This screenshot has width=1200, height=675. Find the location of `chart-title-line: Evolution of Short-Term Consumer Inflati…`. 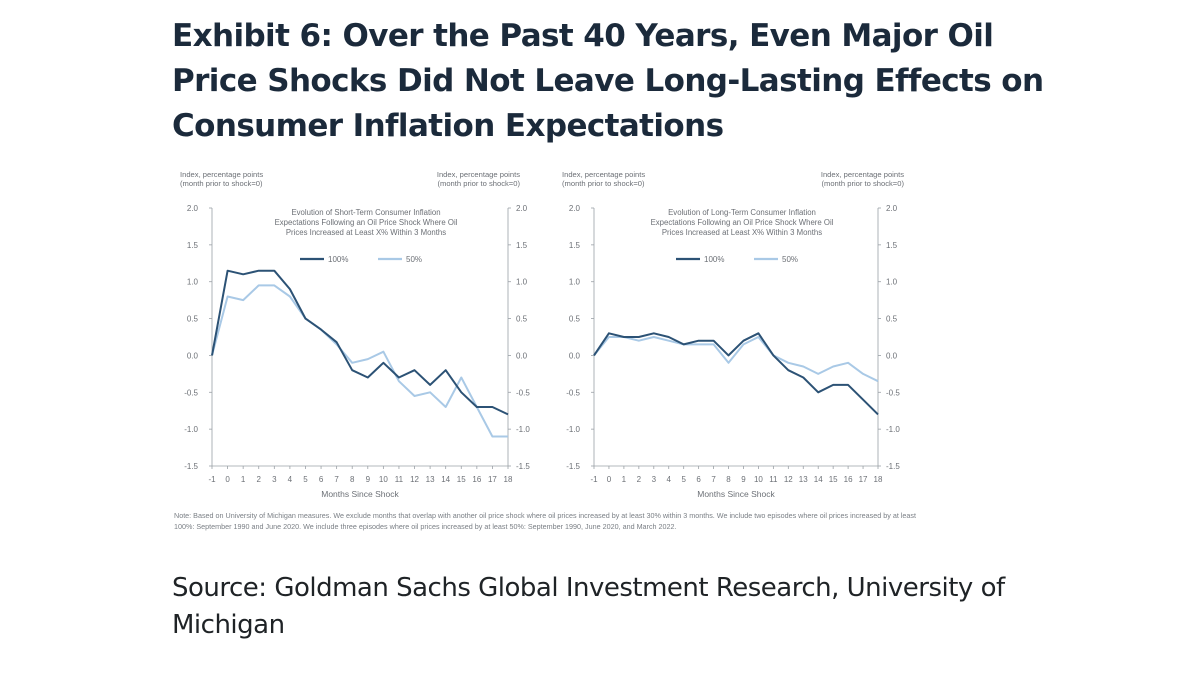

chart-title-line: Evolution of Short-Term Consumer Inflati… is located at coordinates (365, 212).